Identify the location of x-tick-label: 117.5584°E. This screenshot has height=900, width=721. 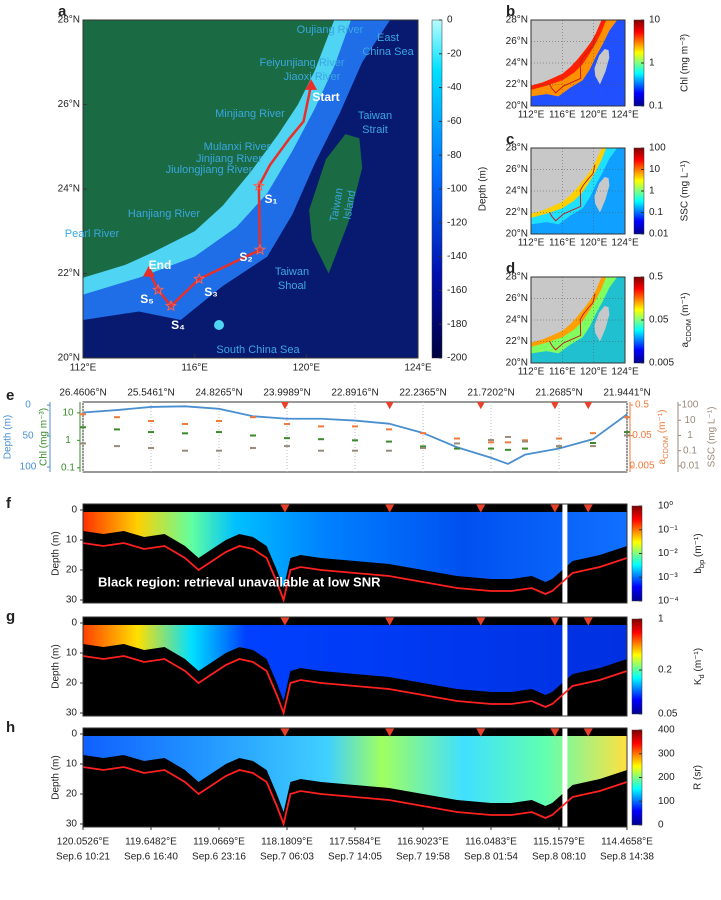
(355, 842).